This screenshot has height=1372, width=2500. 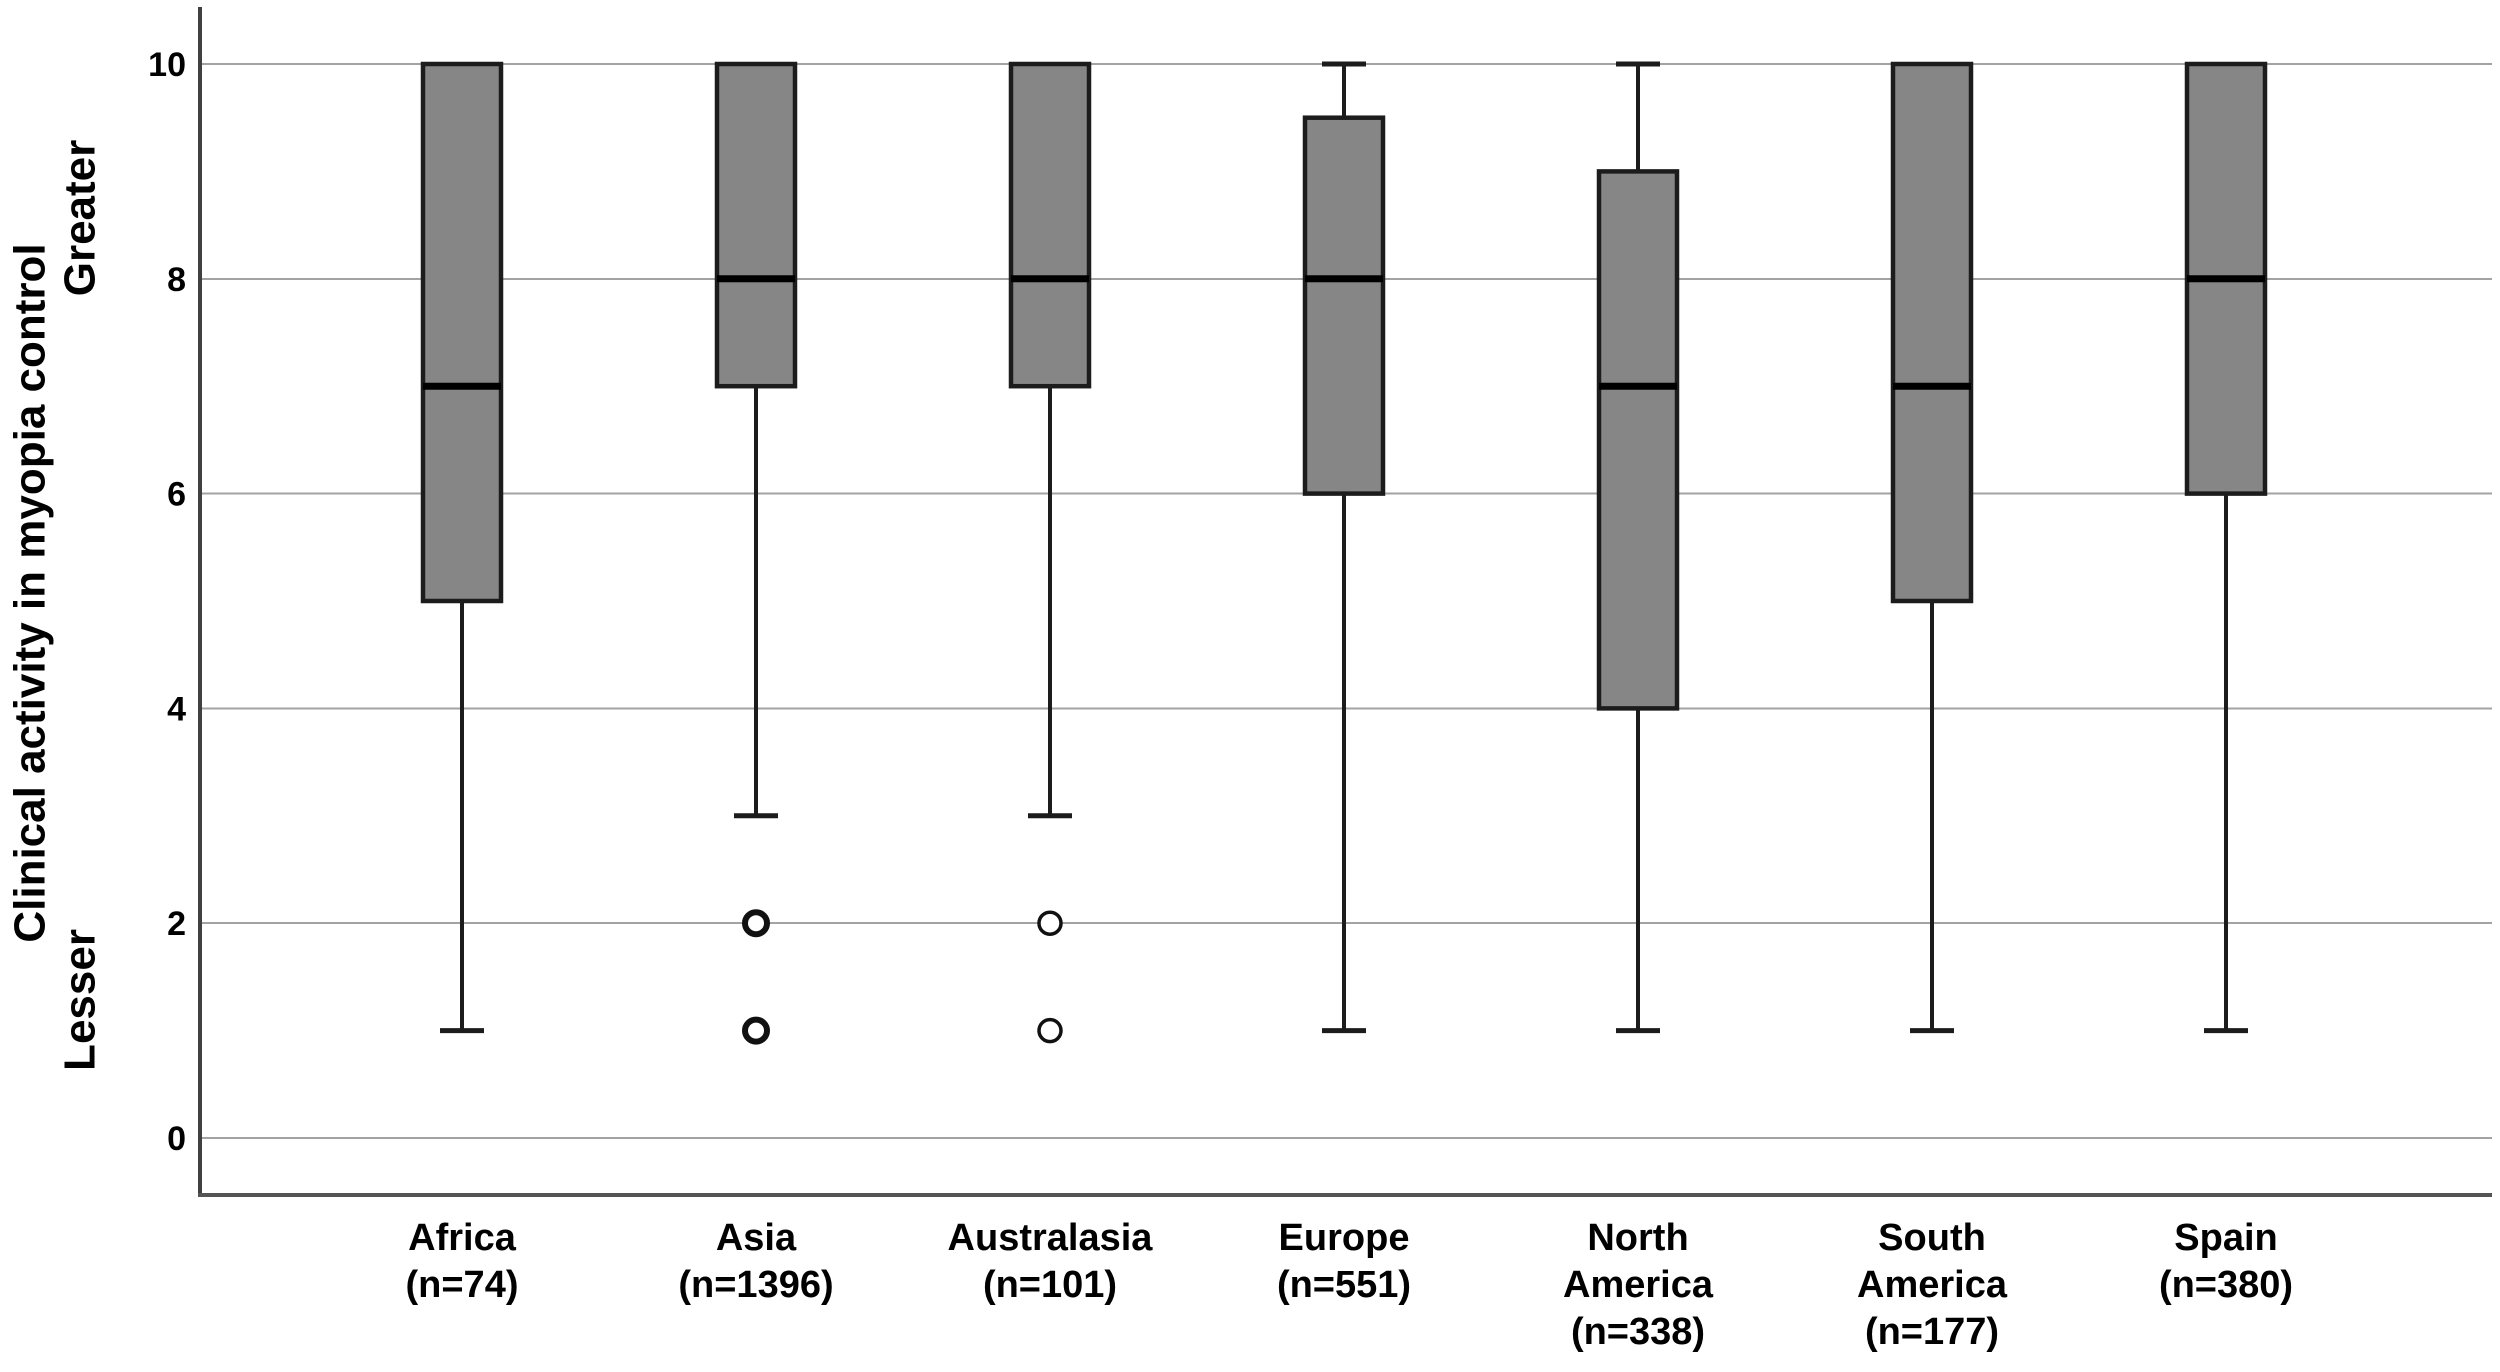 What do you see at coordinates (1638, 440) in the screenshot?
I see `box-north-america` at bounding box center [1638, 440].